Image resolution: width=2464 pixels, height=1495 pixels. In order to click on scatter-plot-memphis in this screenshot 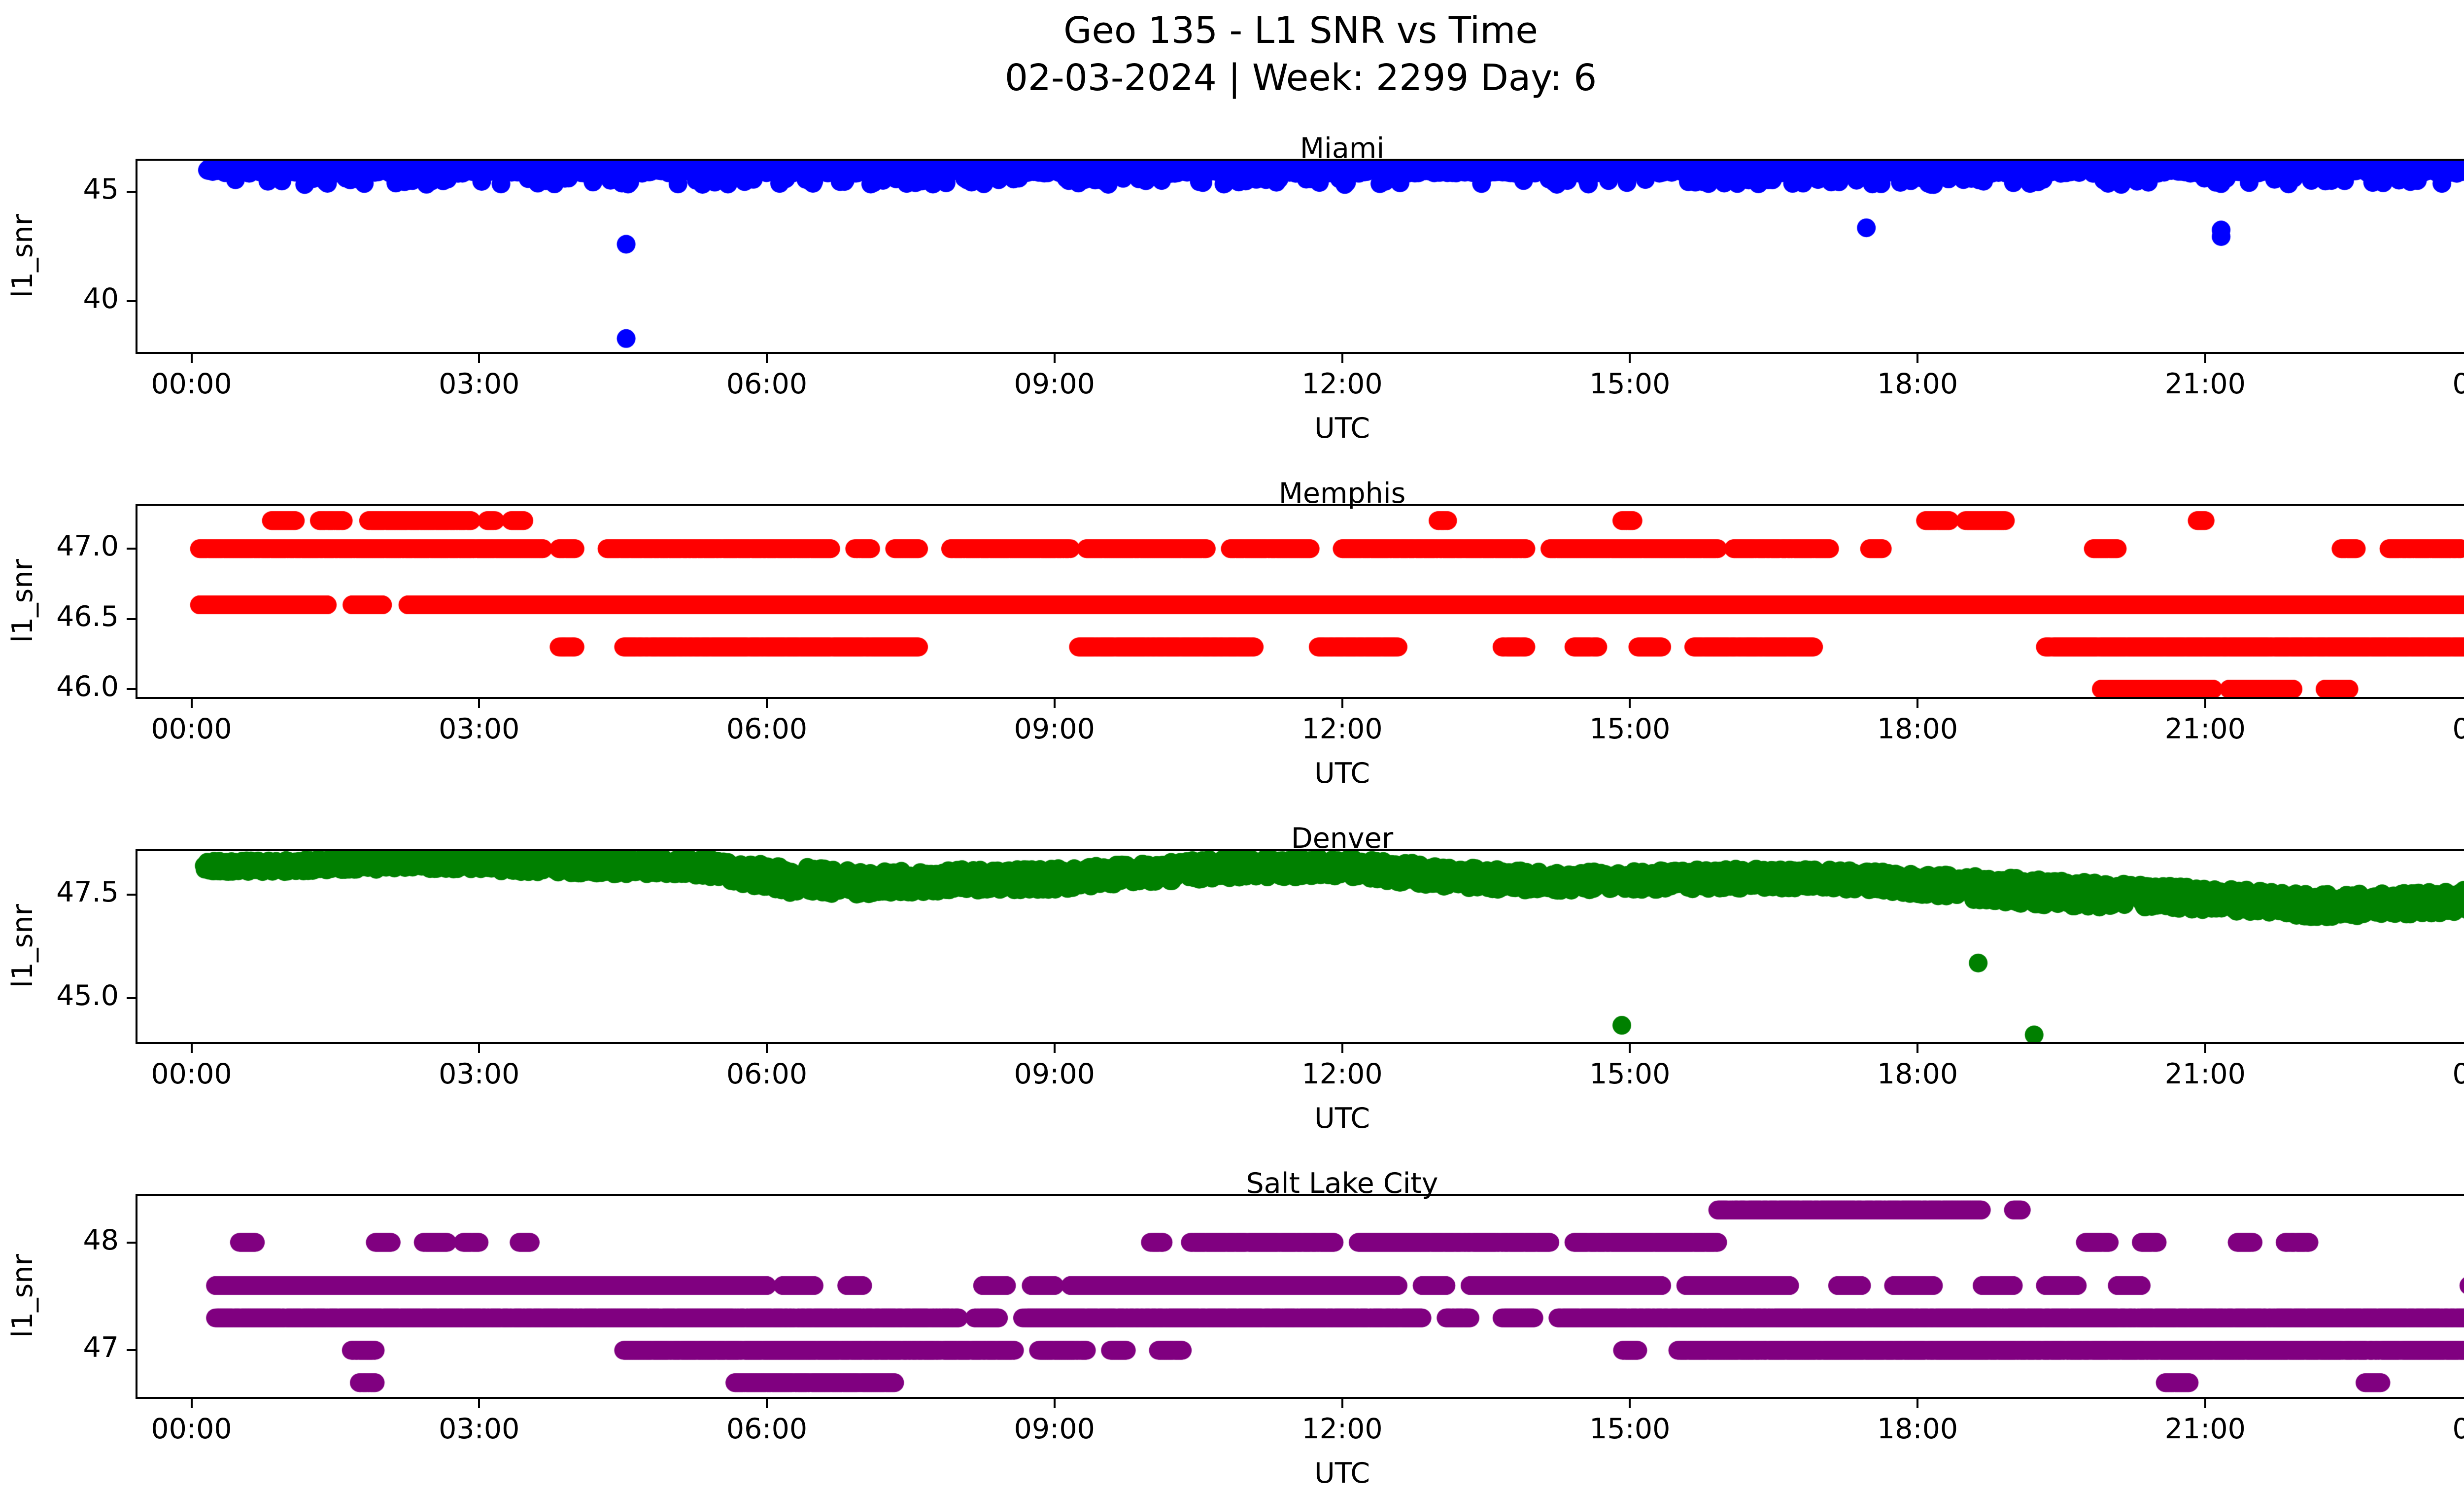, I will do `click(1300, 601)`.